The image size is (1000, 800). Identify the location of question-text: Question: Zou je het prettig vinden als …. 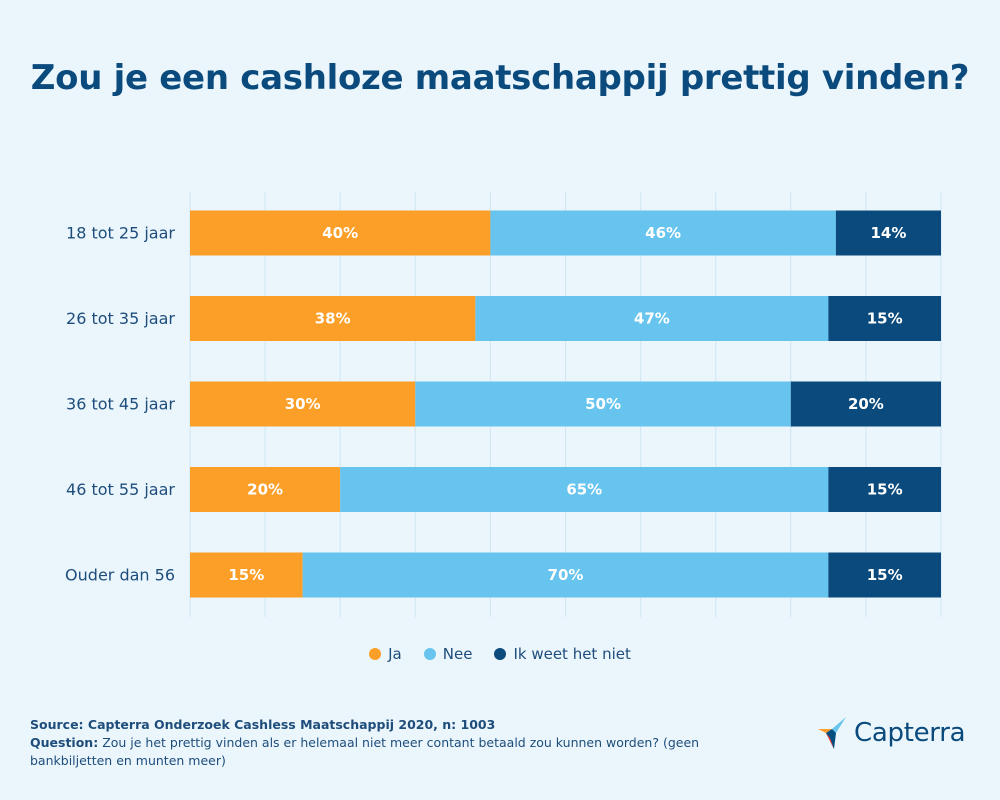
(370, 752).